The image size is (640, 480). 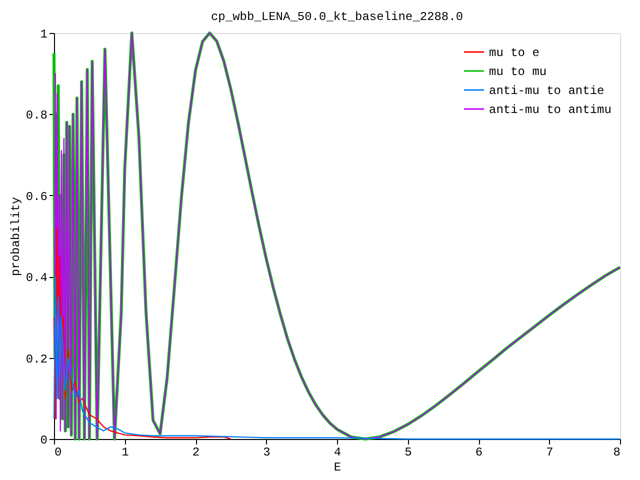 What do you see at coordinates (546, 91) in the screenshot?
I see `legend-label: anti-mu to antie` at bounding box center [546, 91].